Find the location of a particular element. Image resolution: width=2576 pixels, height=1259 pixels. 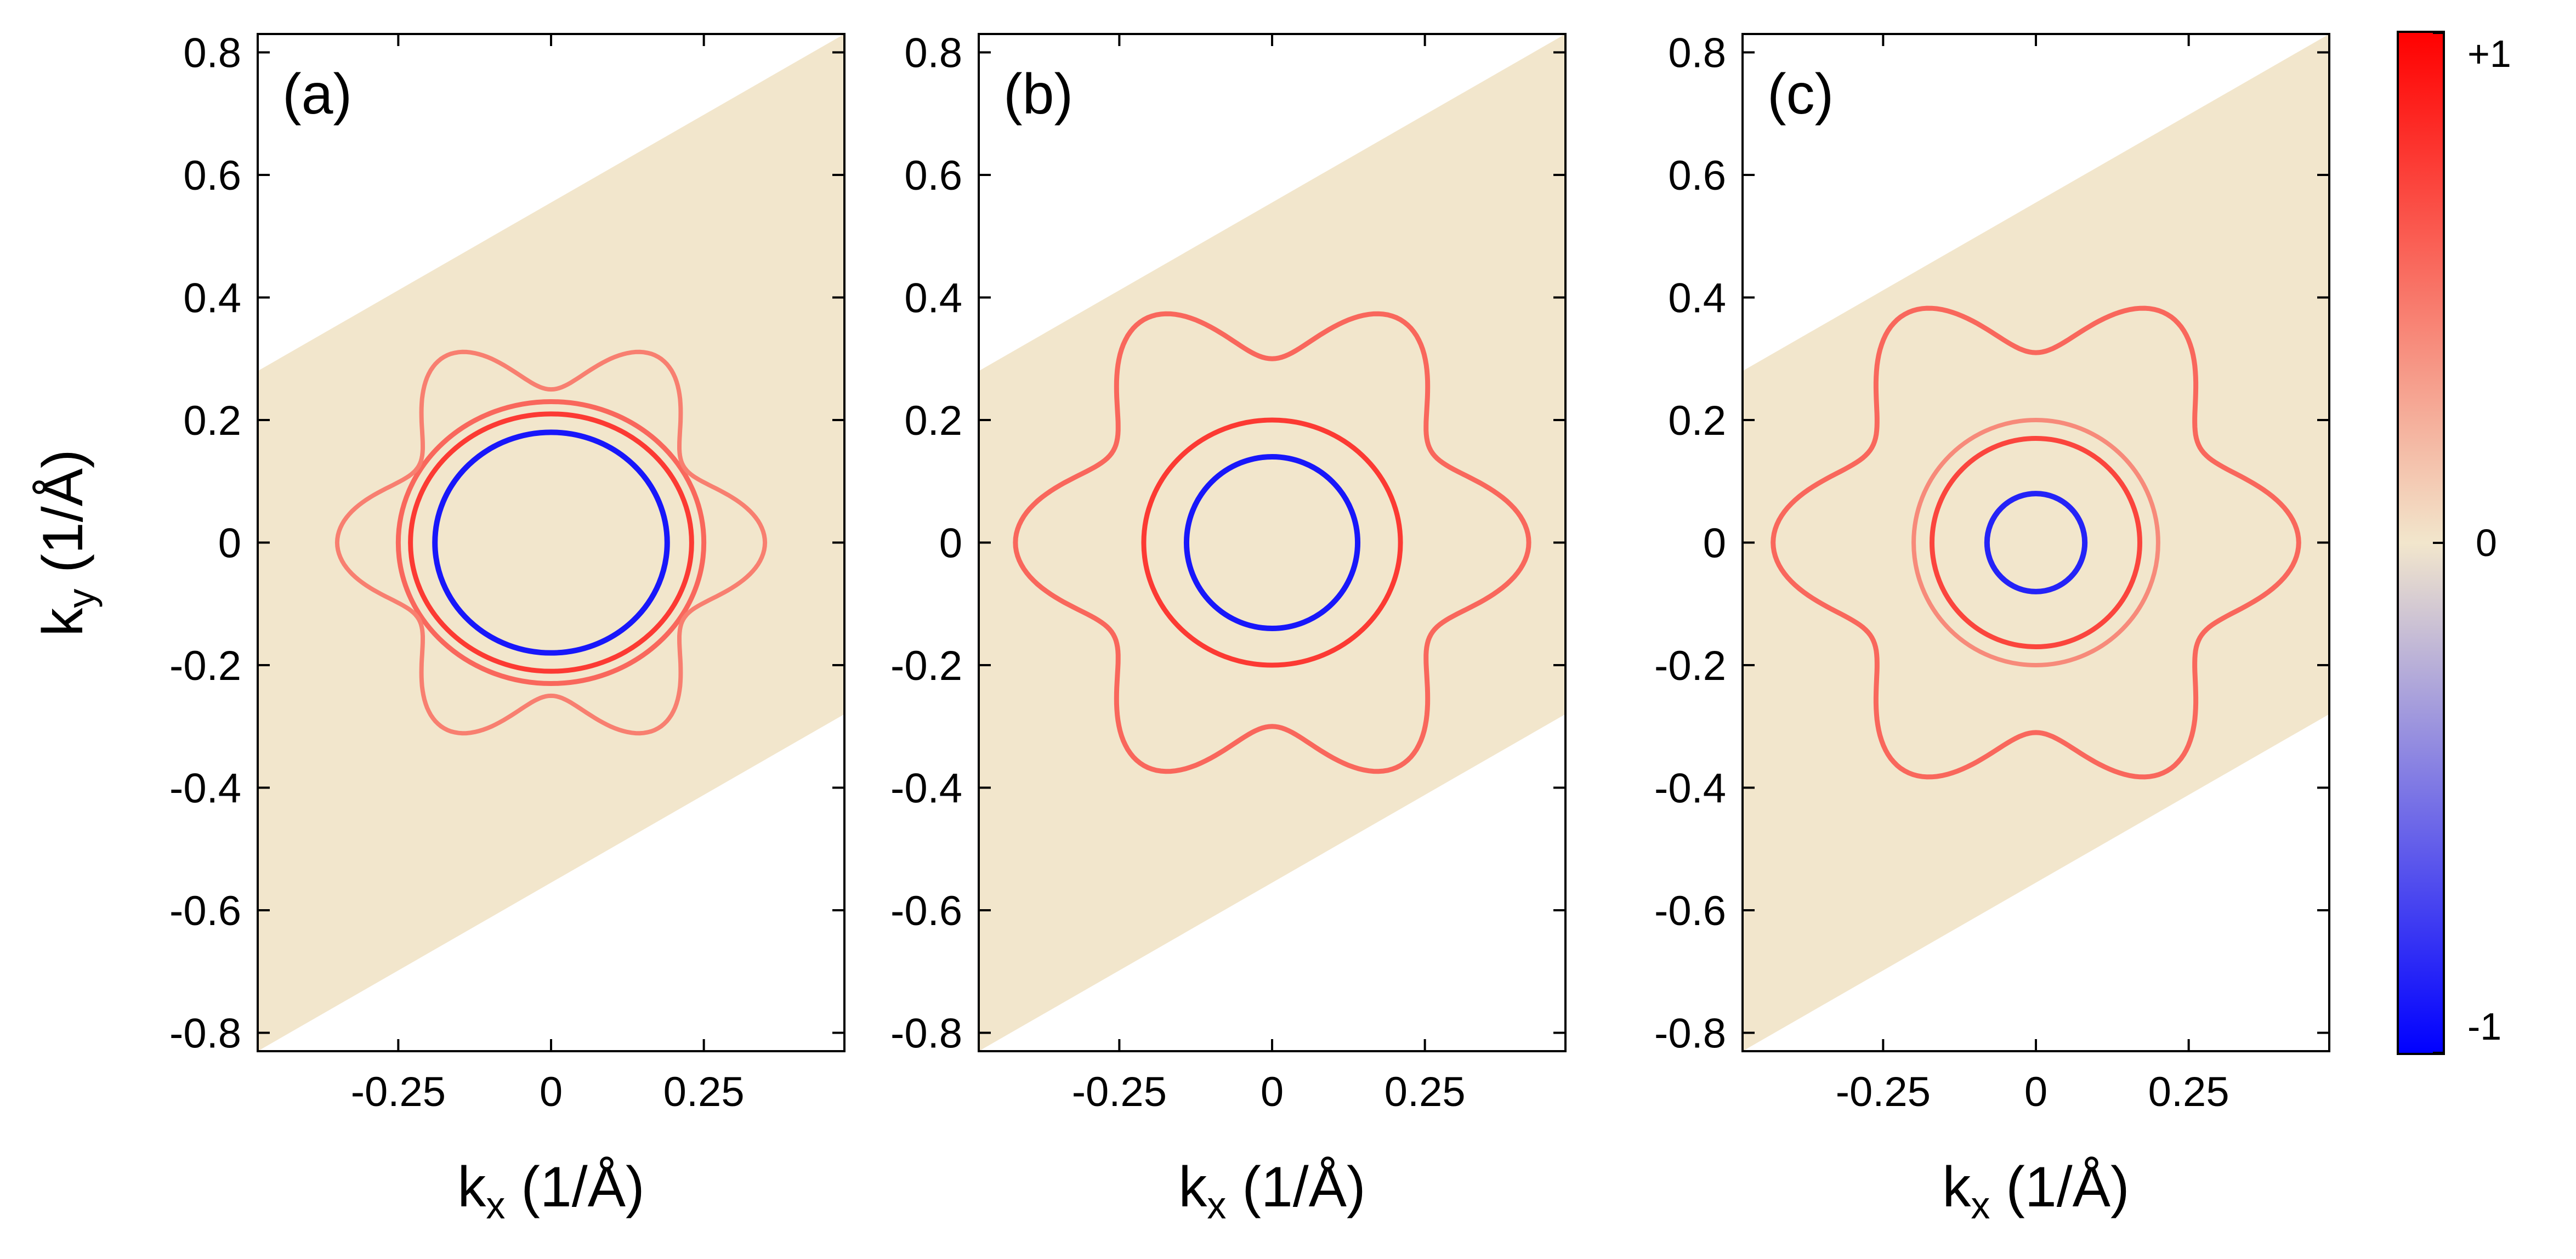

panel-label: (b) is located at coordinates (1038, 94).